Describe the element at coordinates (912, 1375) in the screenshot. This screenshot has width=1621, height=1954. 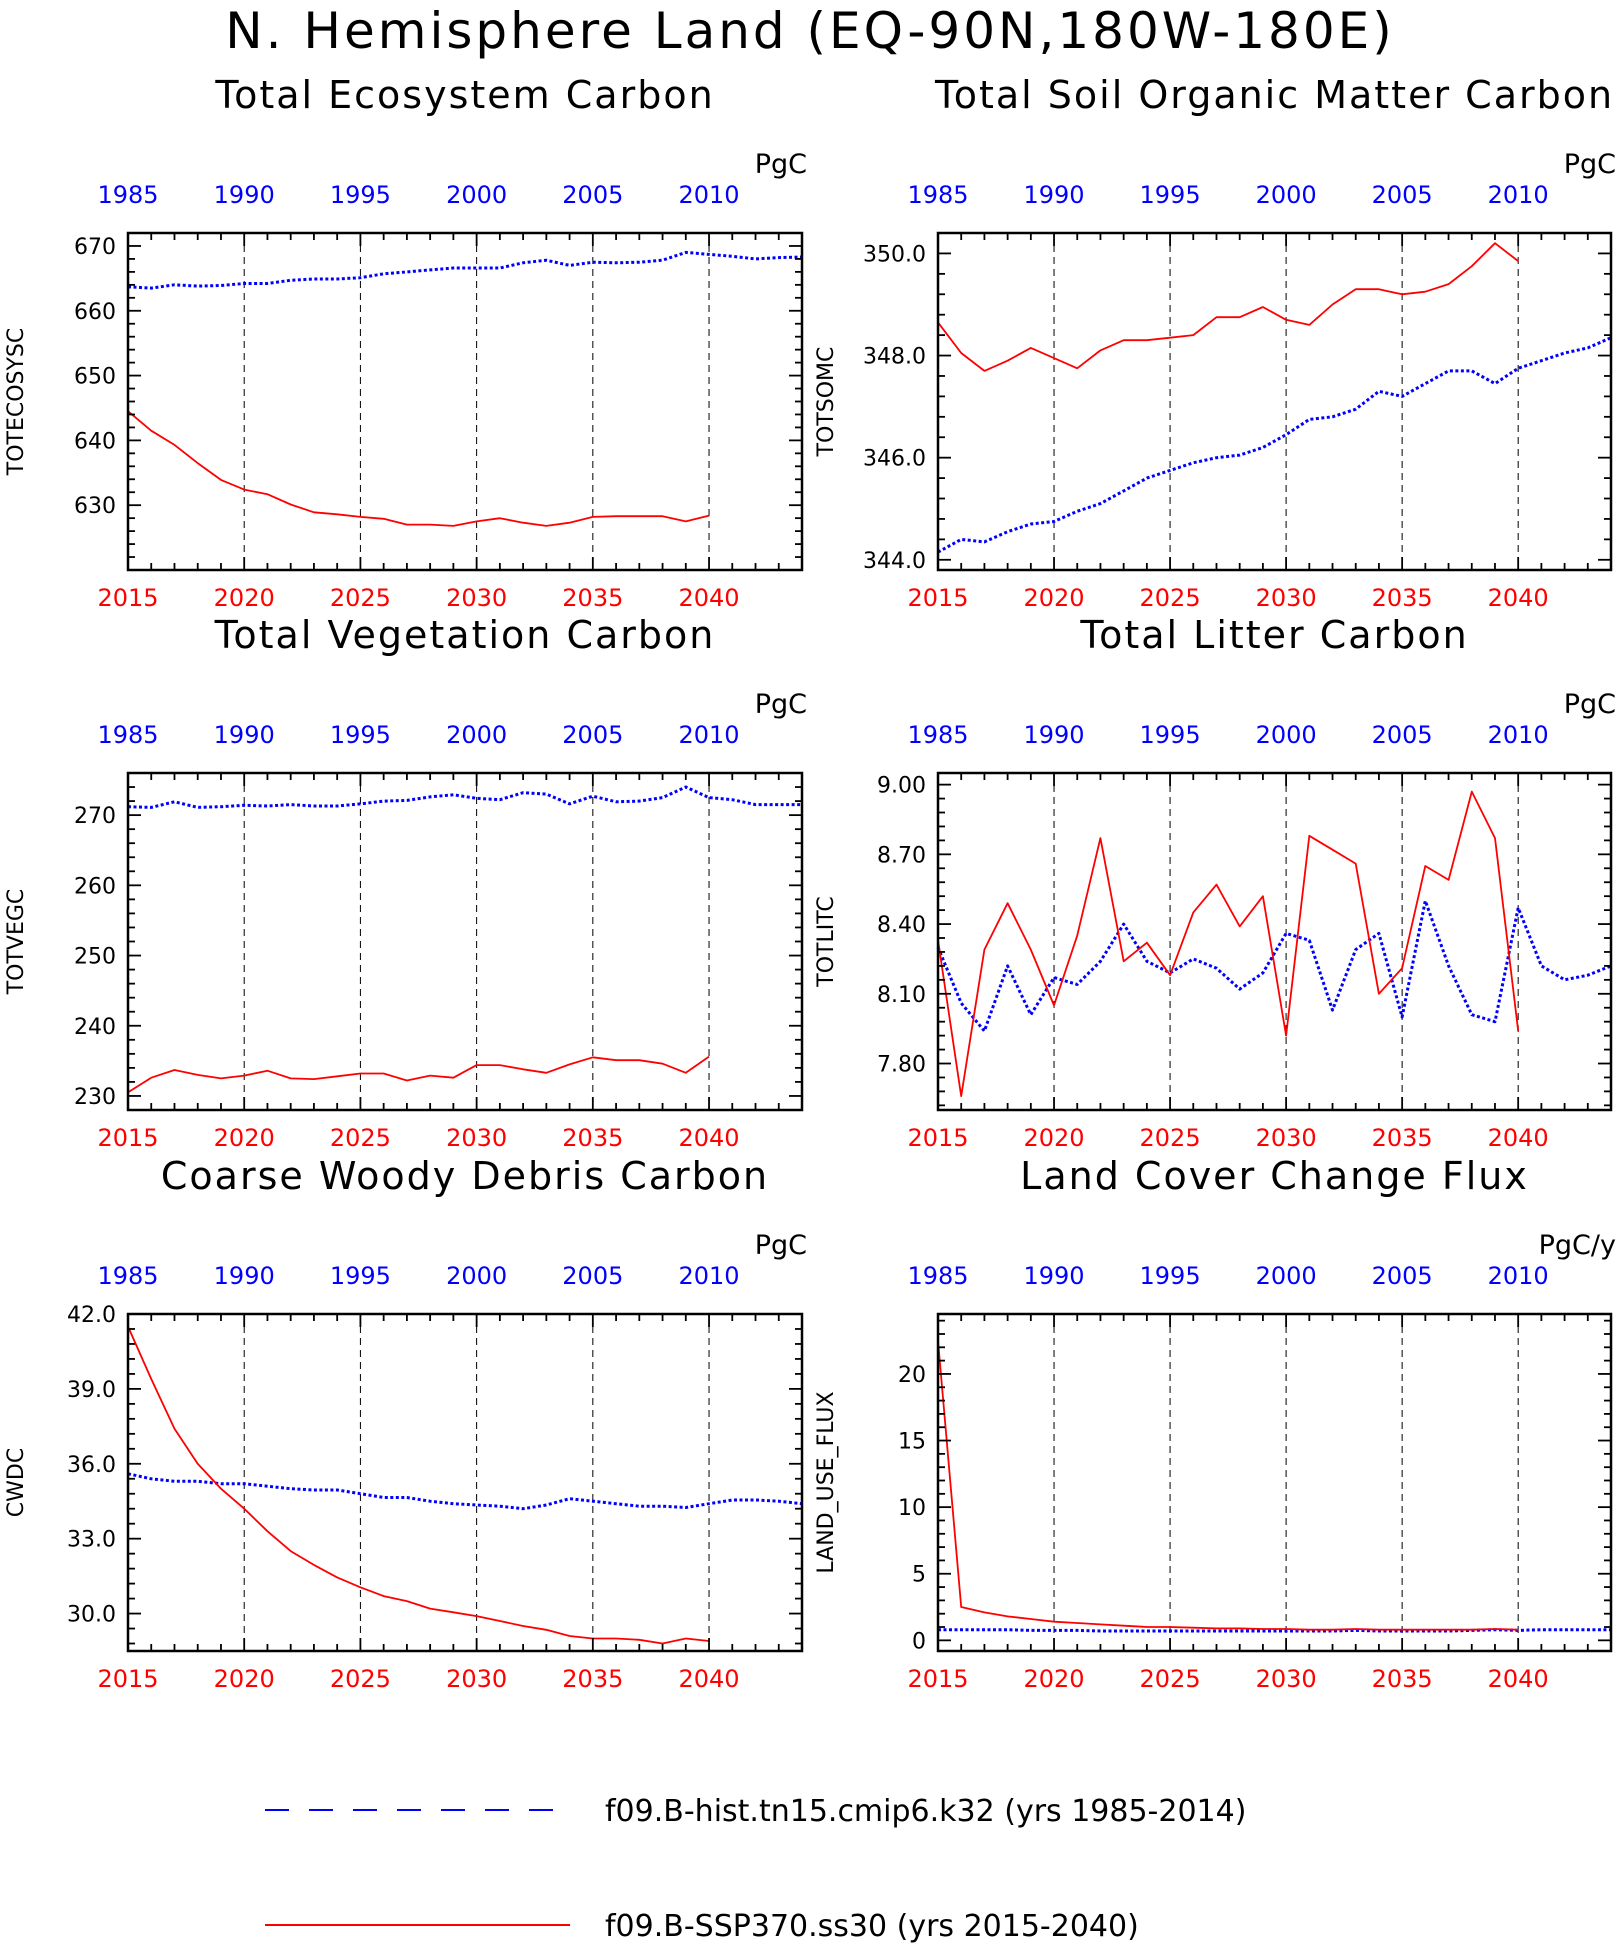
I see `y-tick-label: 20` at that location.